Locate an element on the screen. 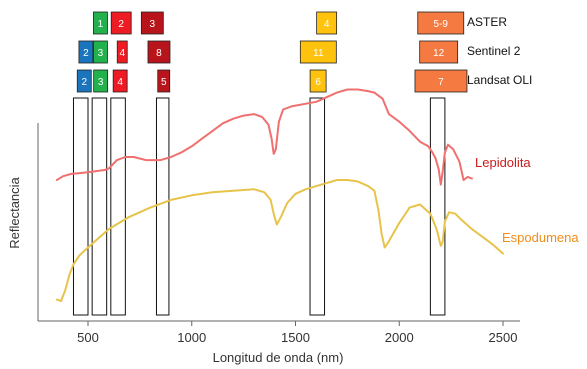 This screenshot has width=587, height=369. band-label: 12 is located at coordinates (439, 53).